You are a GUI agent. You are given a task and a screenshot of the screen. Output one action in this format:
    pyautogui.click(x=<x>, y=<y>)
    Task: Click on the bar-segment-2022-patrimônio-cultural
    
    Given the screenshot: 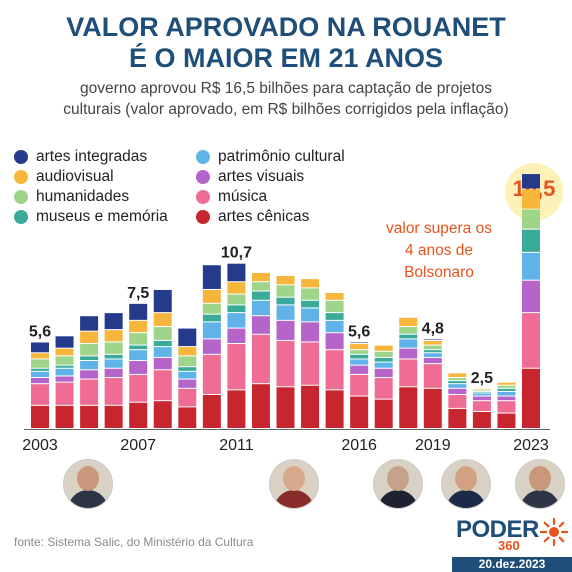 What is the action you would take?
    pyautogui.click(x=506, y=393)
    